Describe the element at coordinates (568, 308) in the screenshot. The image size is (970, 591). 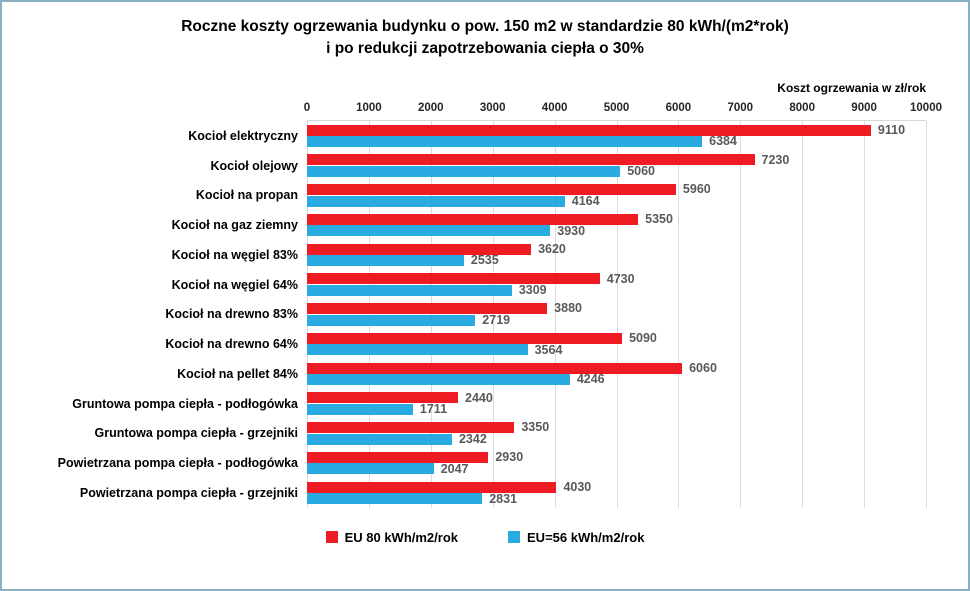
I see `bar-value-label: 3880` at that location.